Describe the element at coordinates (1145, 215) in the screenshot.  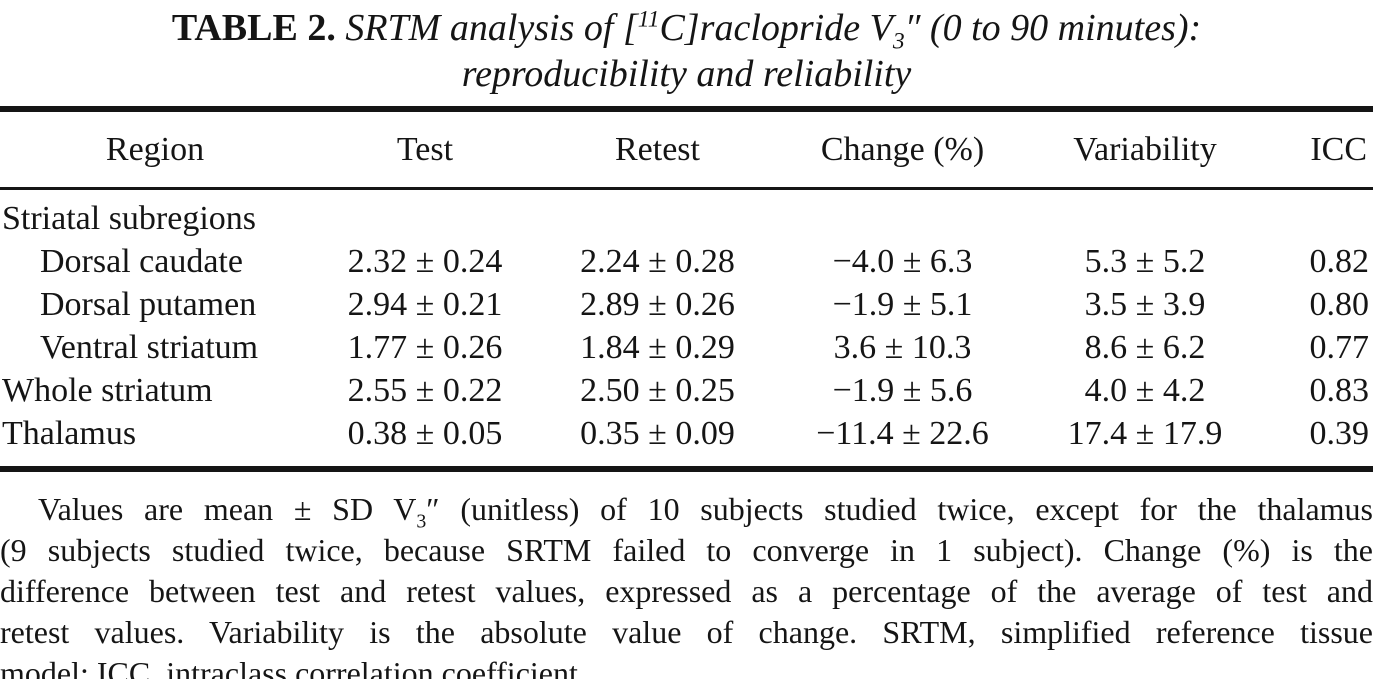
I see `variability-cell` at that location.